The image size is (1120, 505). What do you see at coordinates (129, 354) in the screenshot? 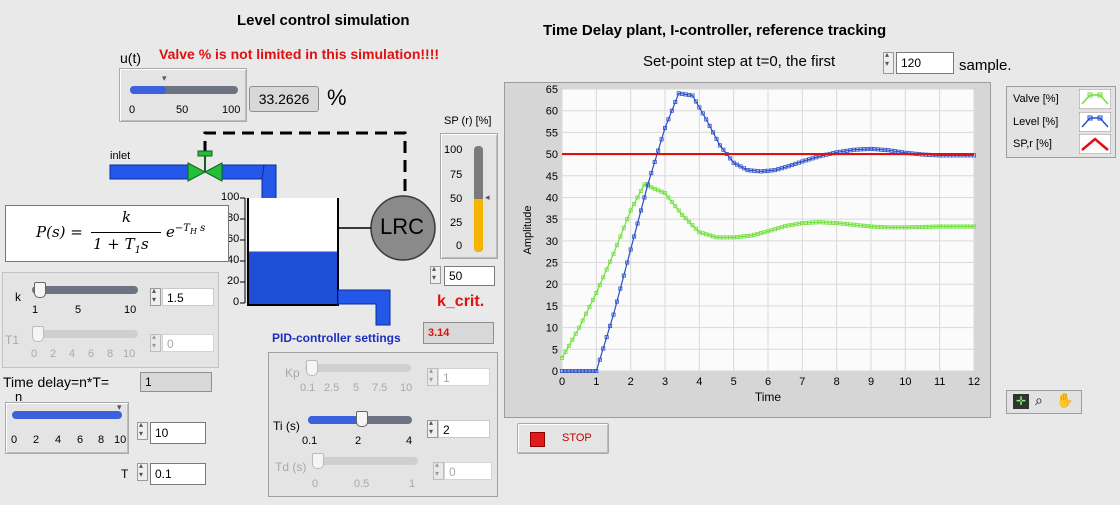
I see `t1-tick: 10` at bounding box center [129, 354].